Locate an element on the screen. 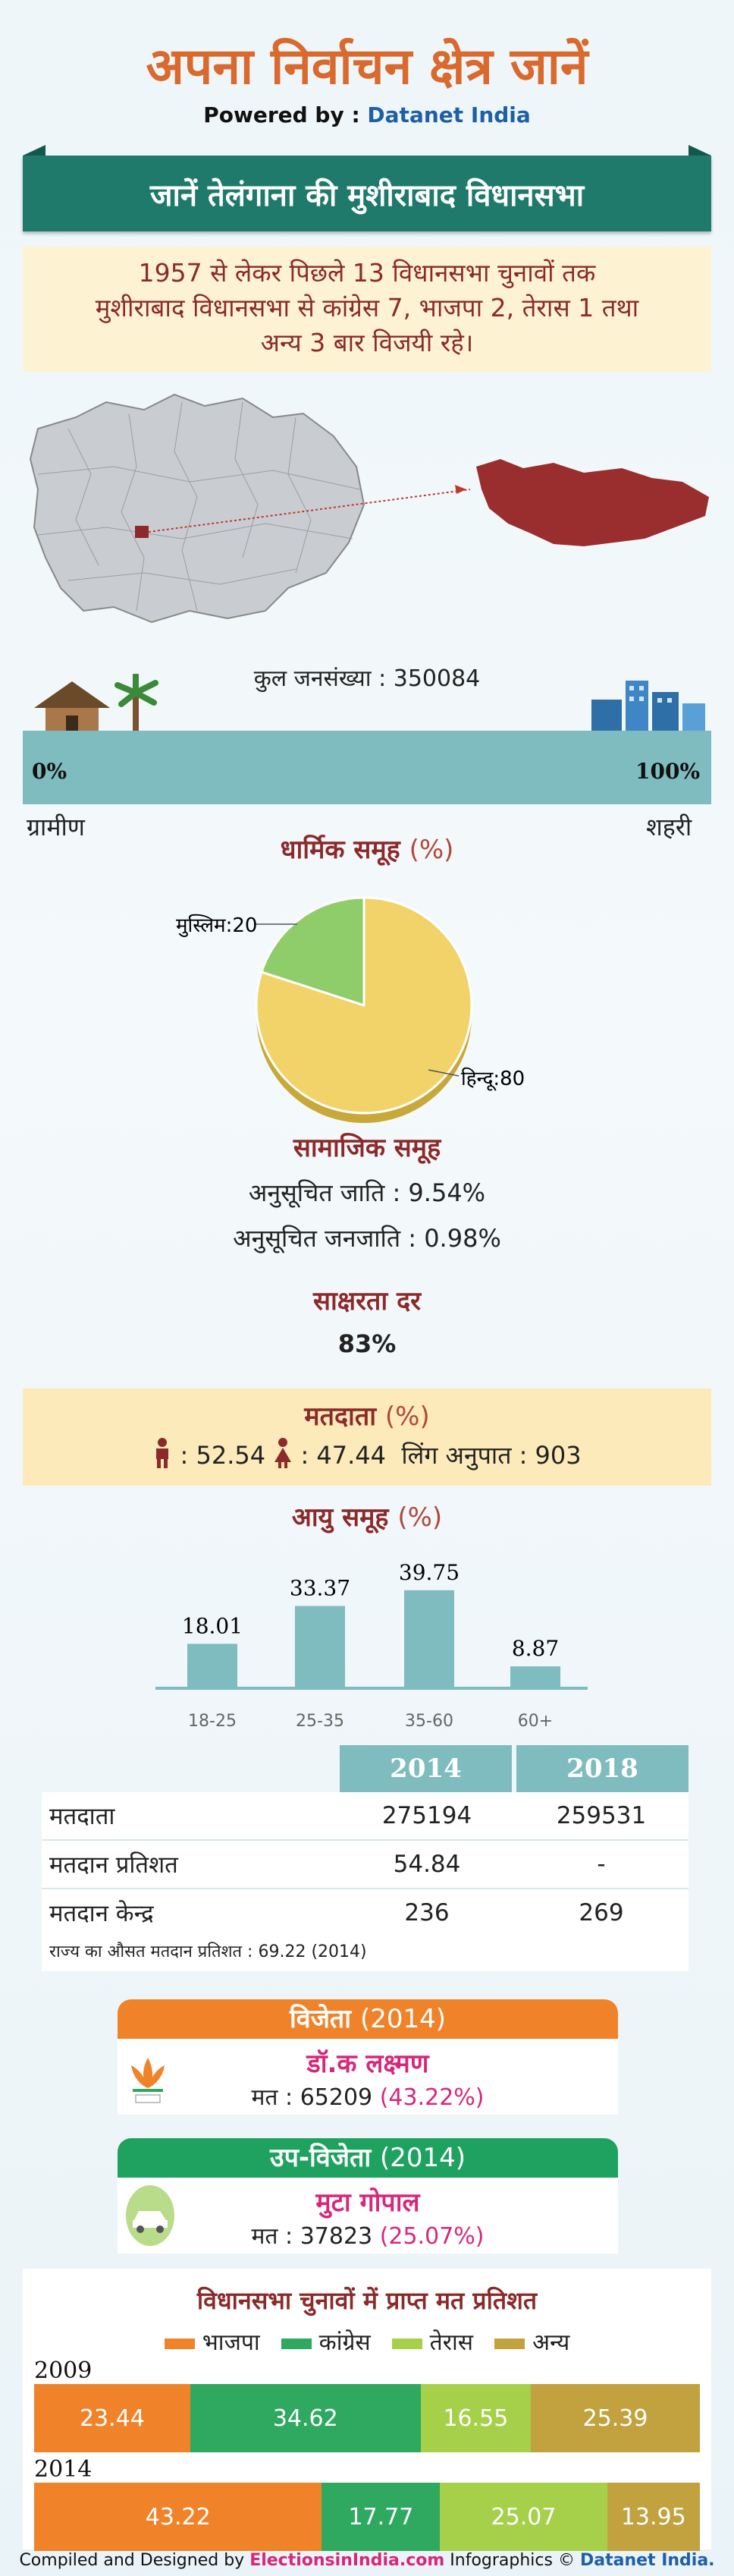 This screenshot has height=2576, width=734. winner-body: डॉ.क लक्ष्मण मत : 65209 (43.22%) is located at coordinates (368, 2077).